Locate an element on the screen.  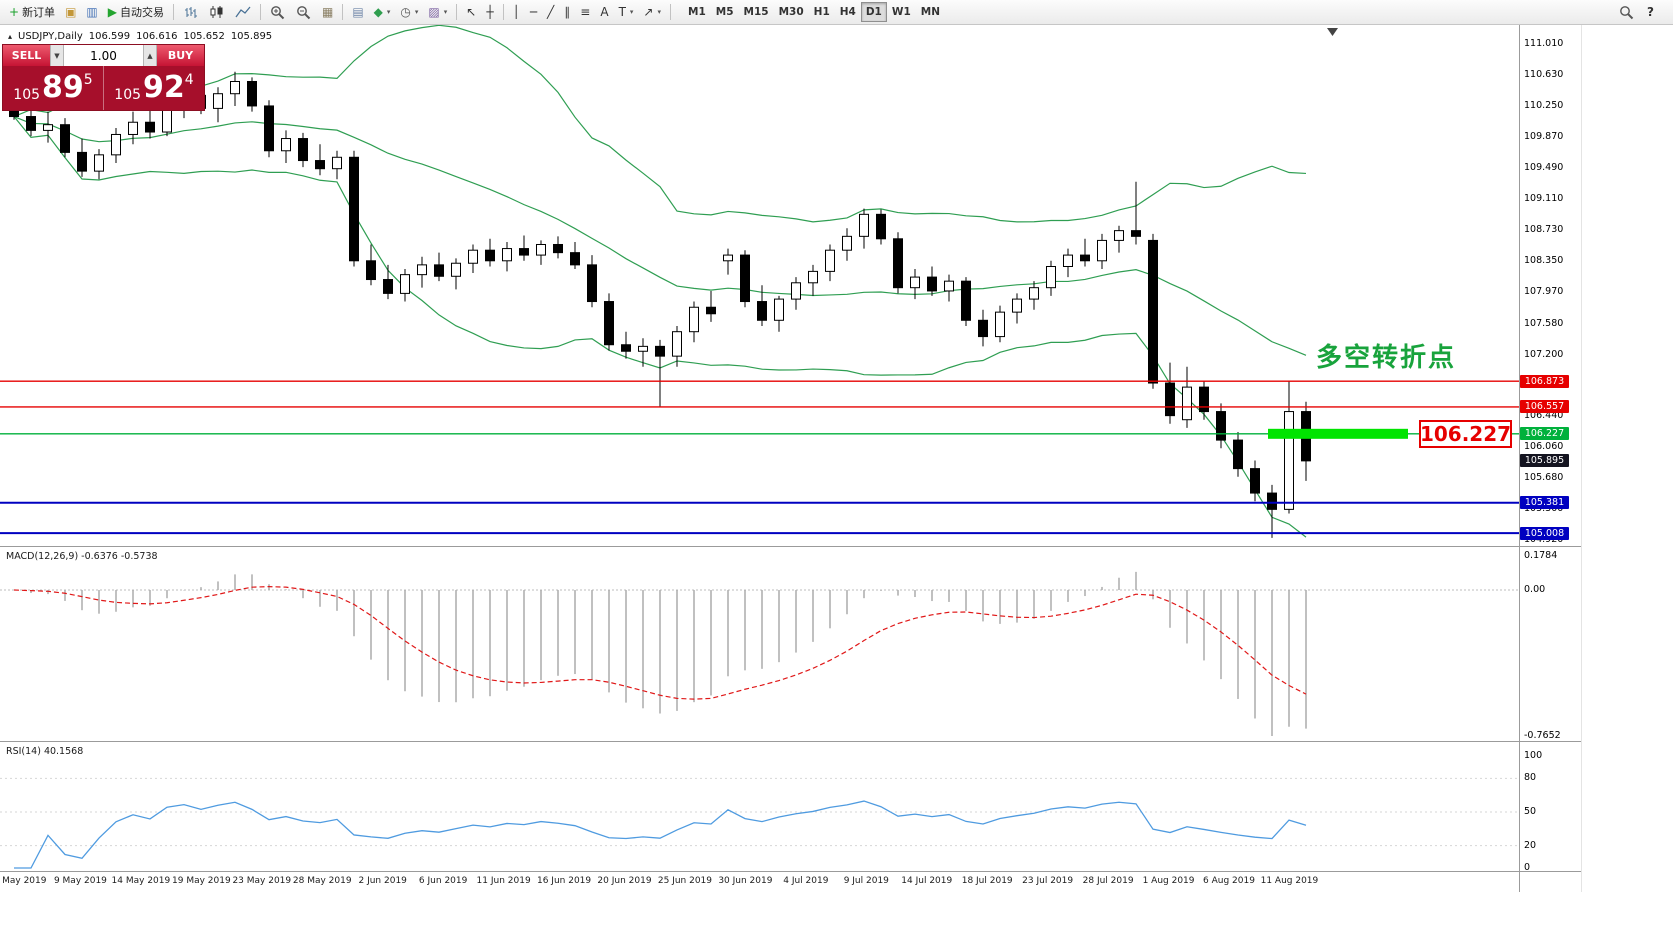
chart-shift-marker is located at coordinates (1332, 32).